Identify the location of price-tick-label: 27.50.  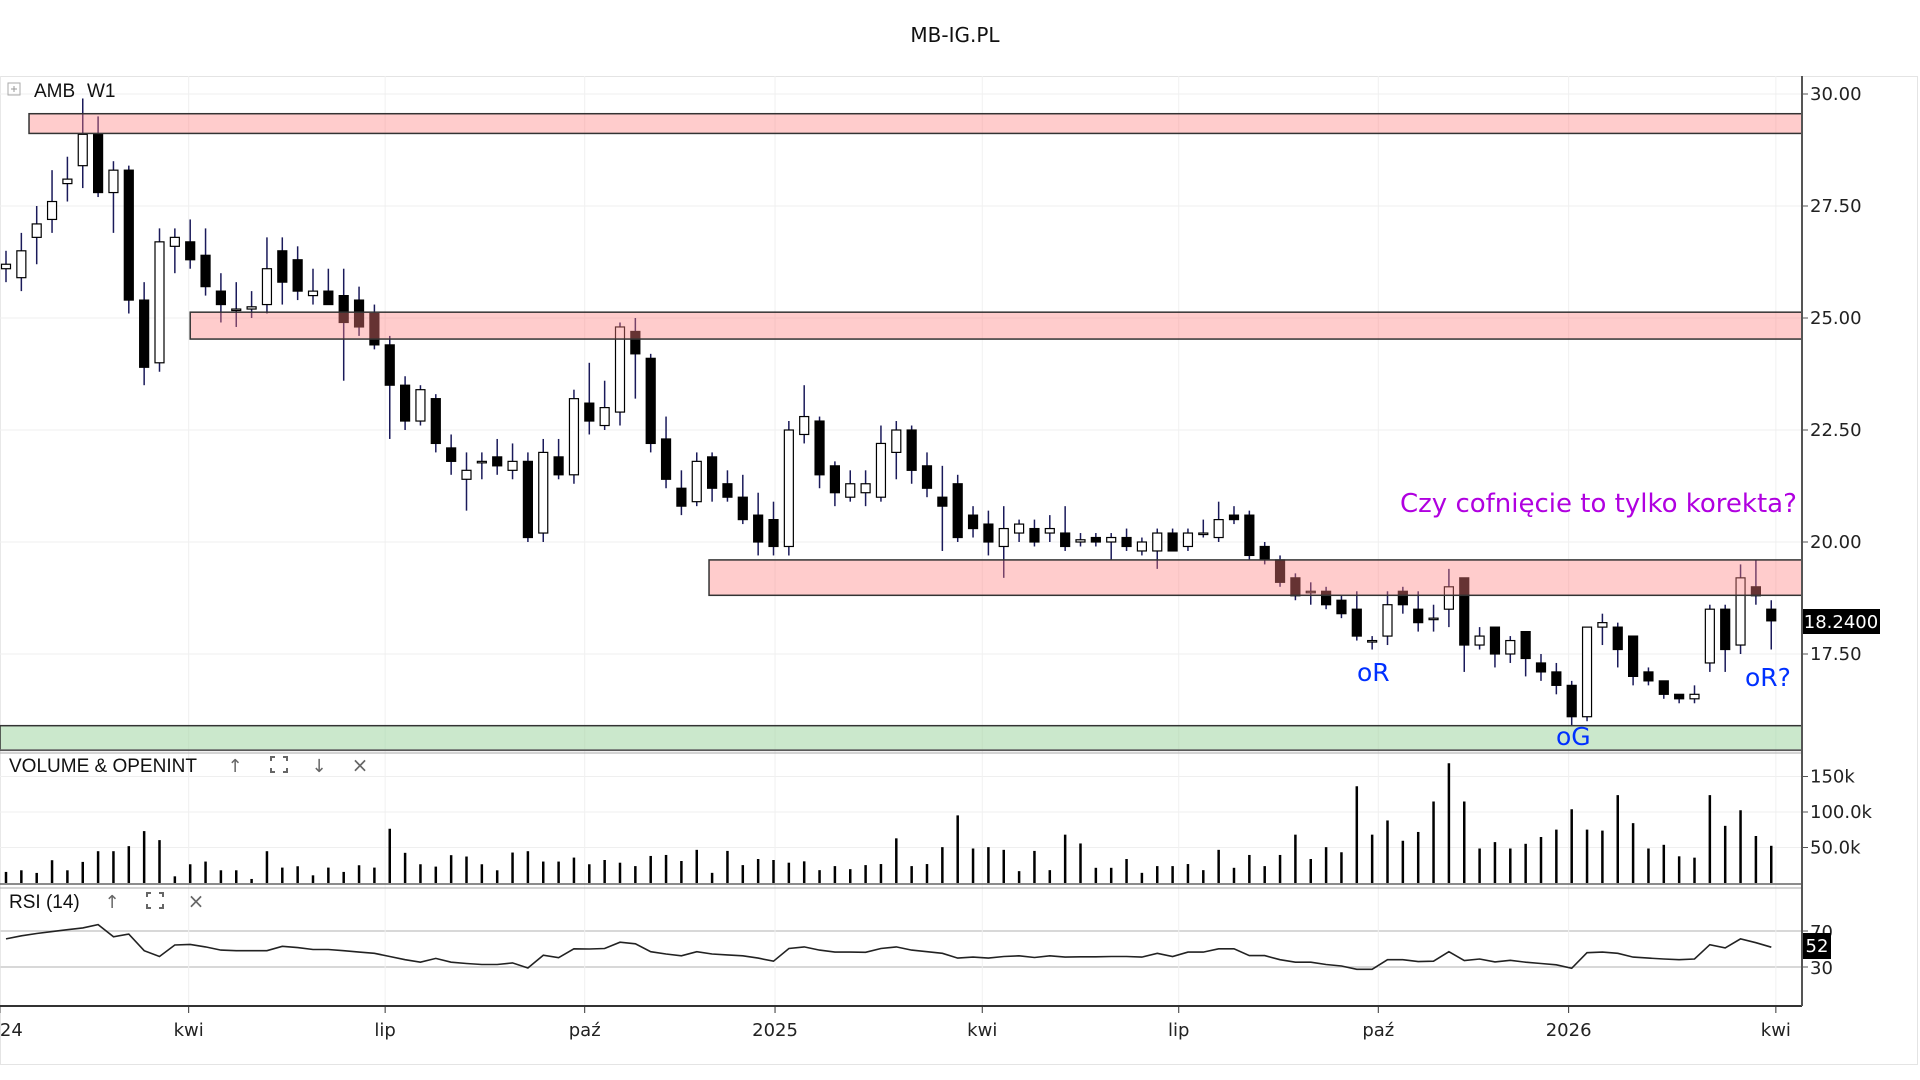
(1836, 206).